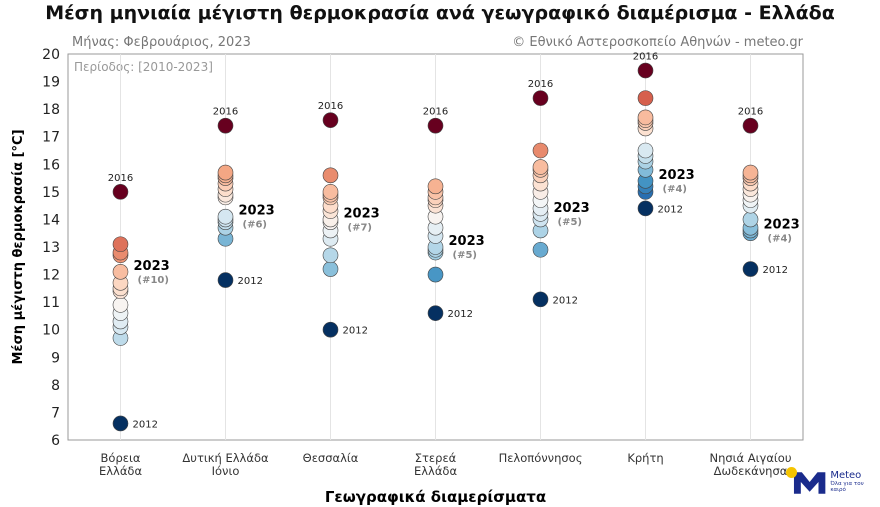 The image size is (880, 507). I want to click on y-axis-label: Μέση μέγιστη θερμοκρασία [°C], so click(18, 246).